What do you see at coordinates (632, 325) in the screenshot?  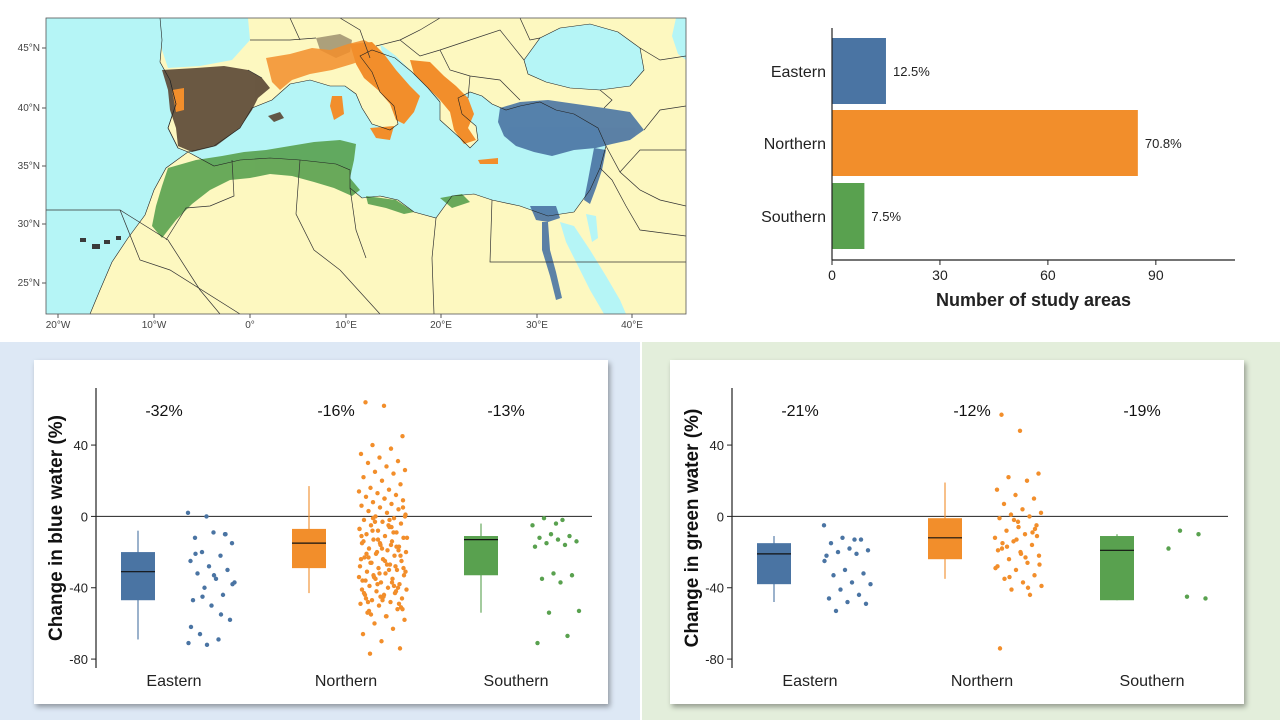 I see `lon-tick-label: 40°E` at bounding box center [632, 325].